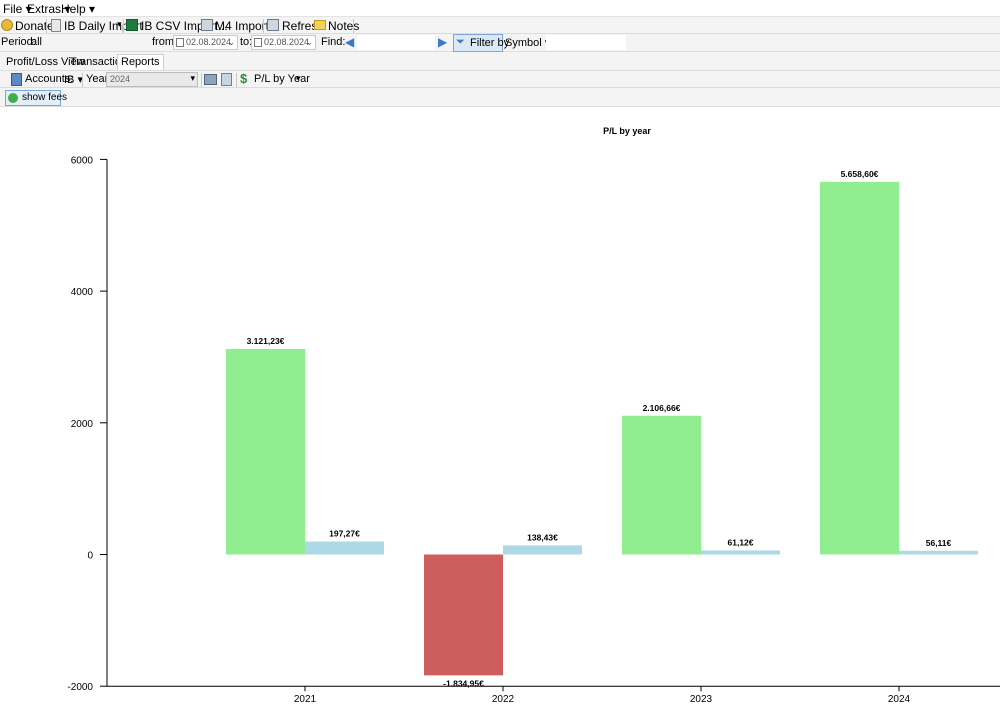 The width and height of the screenshot is (1000, 717). Describe the element at coordinates (7, 25) in the screenshot. I see `coins-icon` at that location.